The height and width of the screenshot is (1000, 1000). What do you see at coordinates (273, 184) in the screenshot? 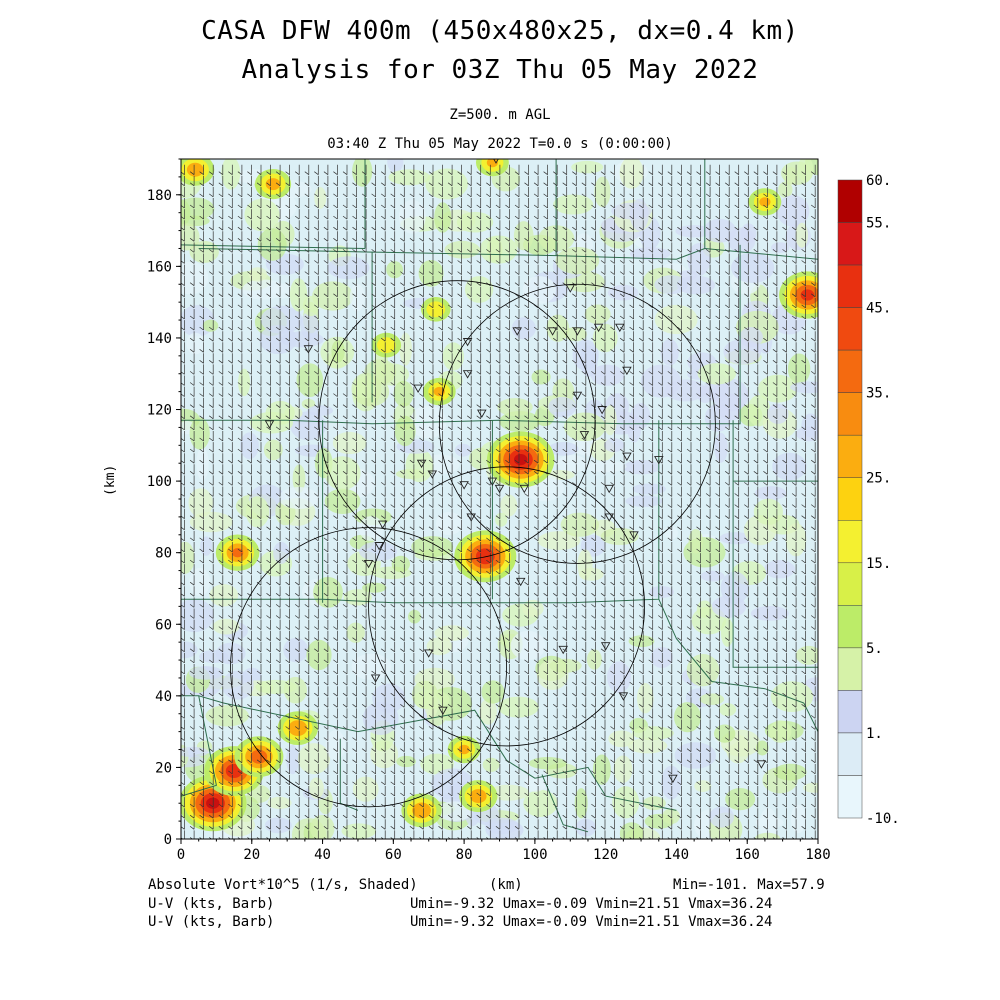
I see `vorticity-hotspot` at bounding box center [273, 184].